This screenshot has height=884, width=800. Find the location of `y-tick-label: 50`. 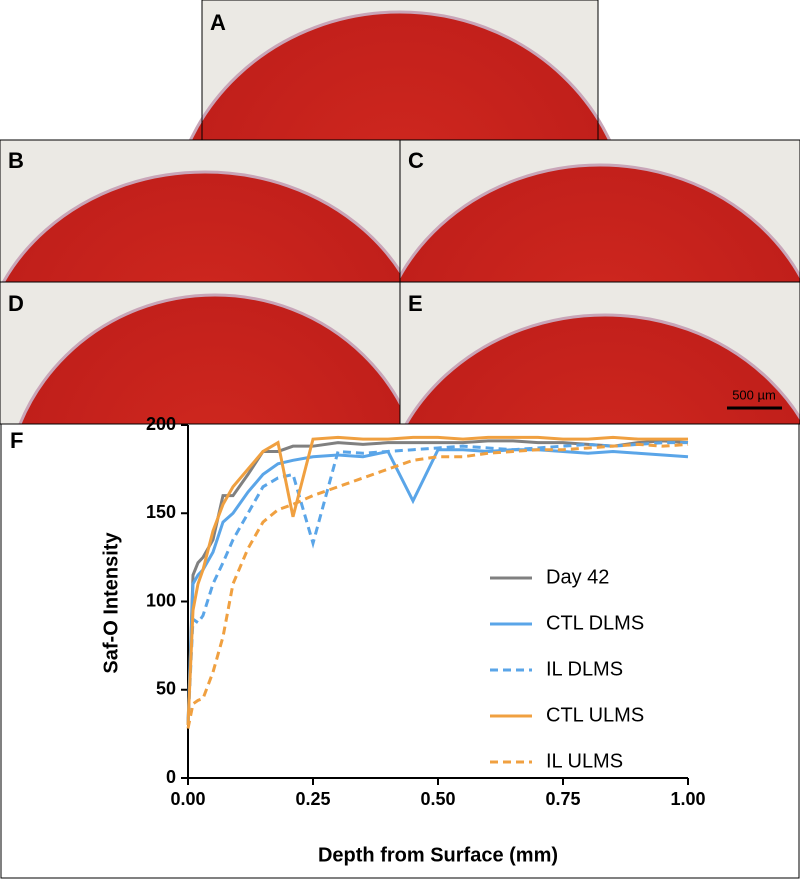

y-tick-label: 50 is located at coordinates (166, 689).